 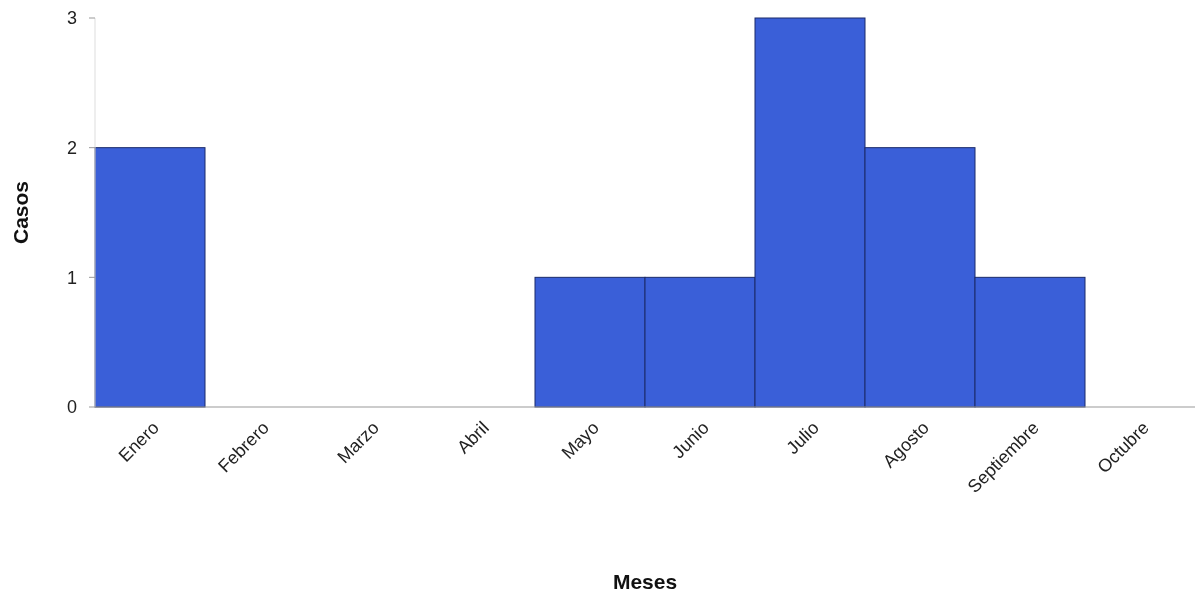 I want to click on x-tick-label: Julio, so click(x=802, y=438).